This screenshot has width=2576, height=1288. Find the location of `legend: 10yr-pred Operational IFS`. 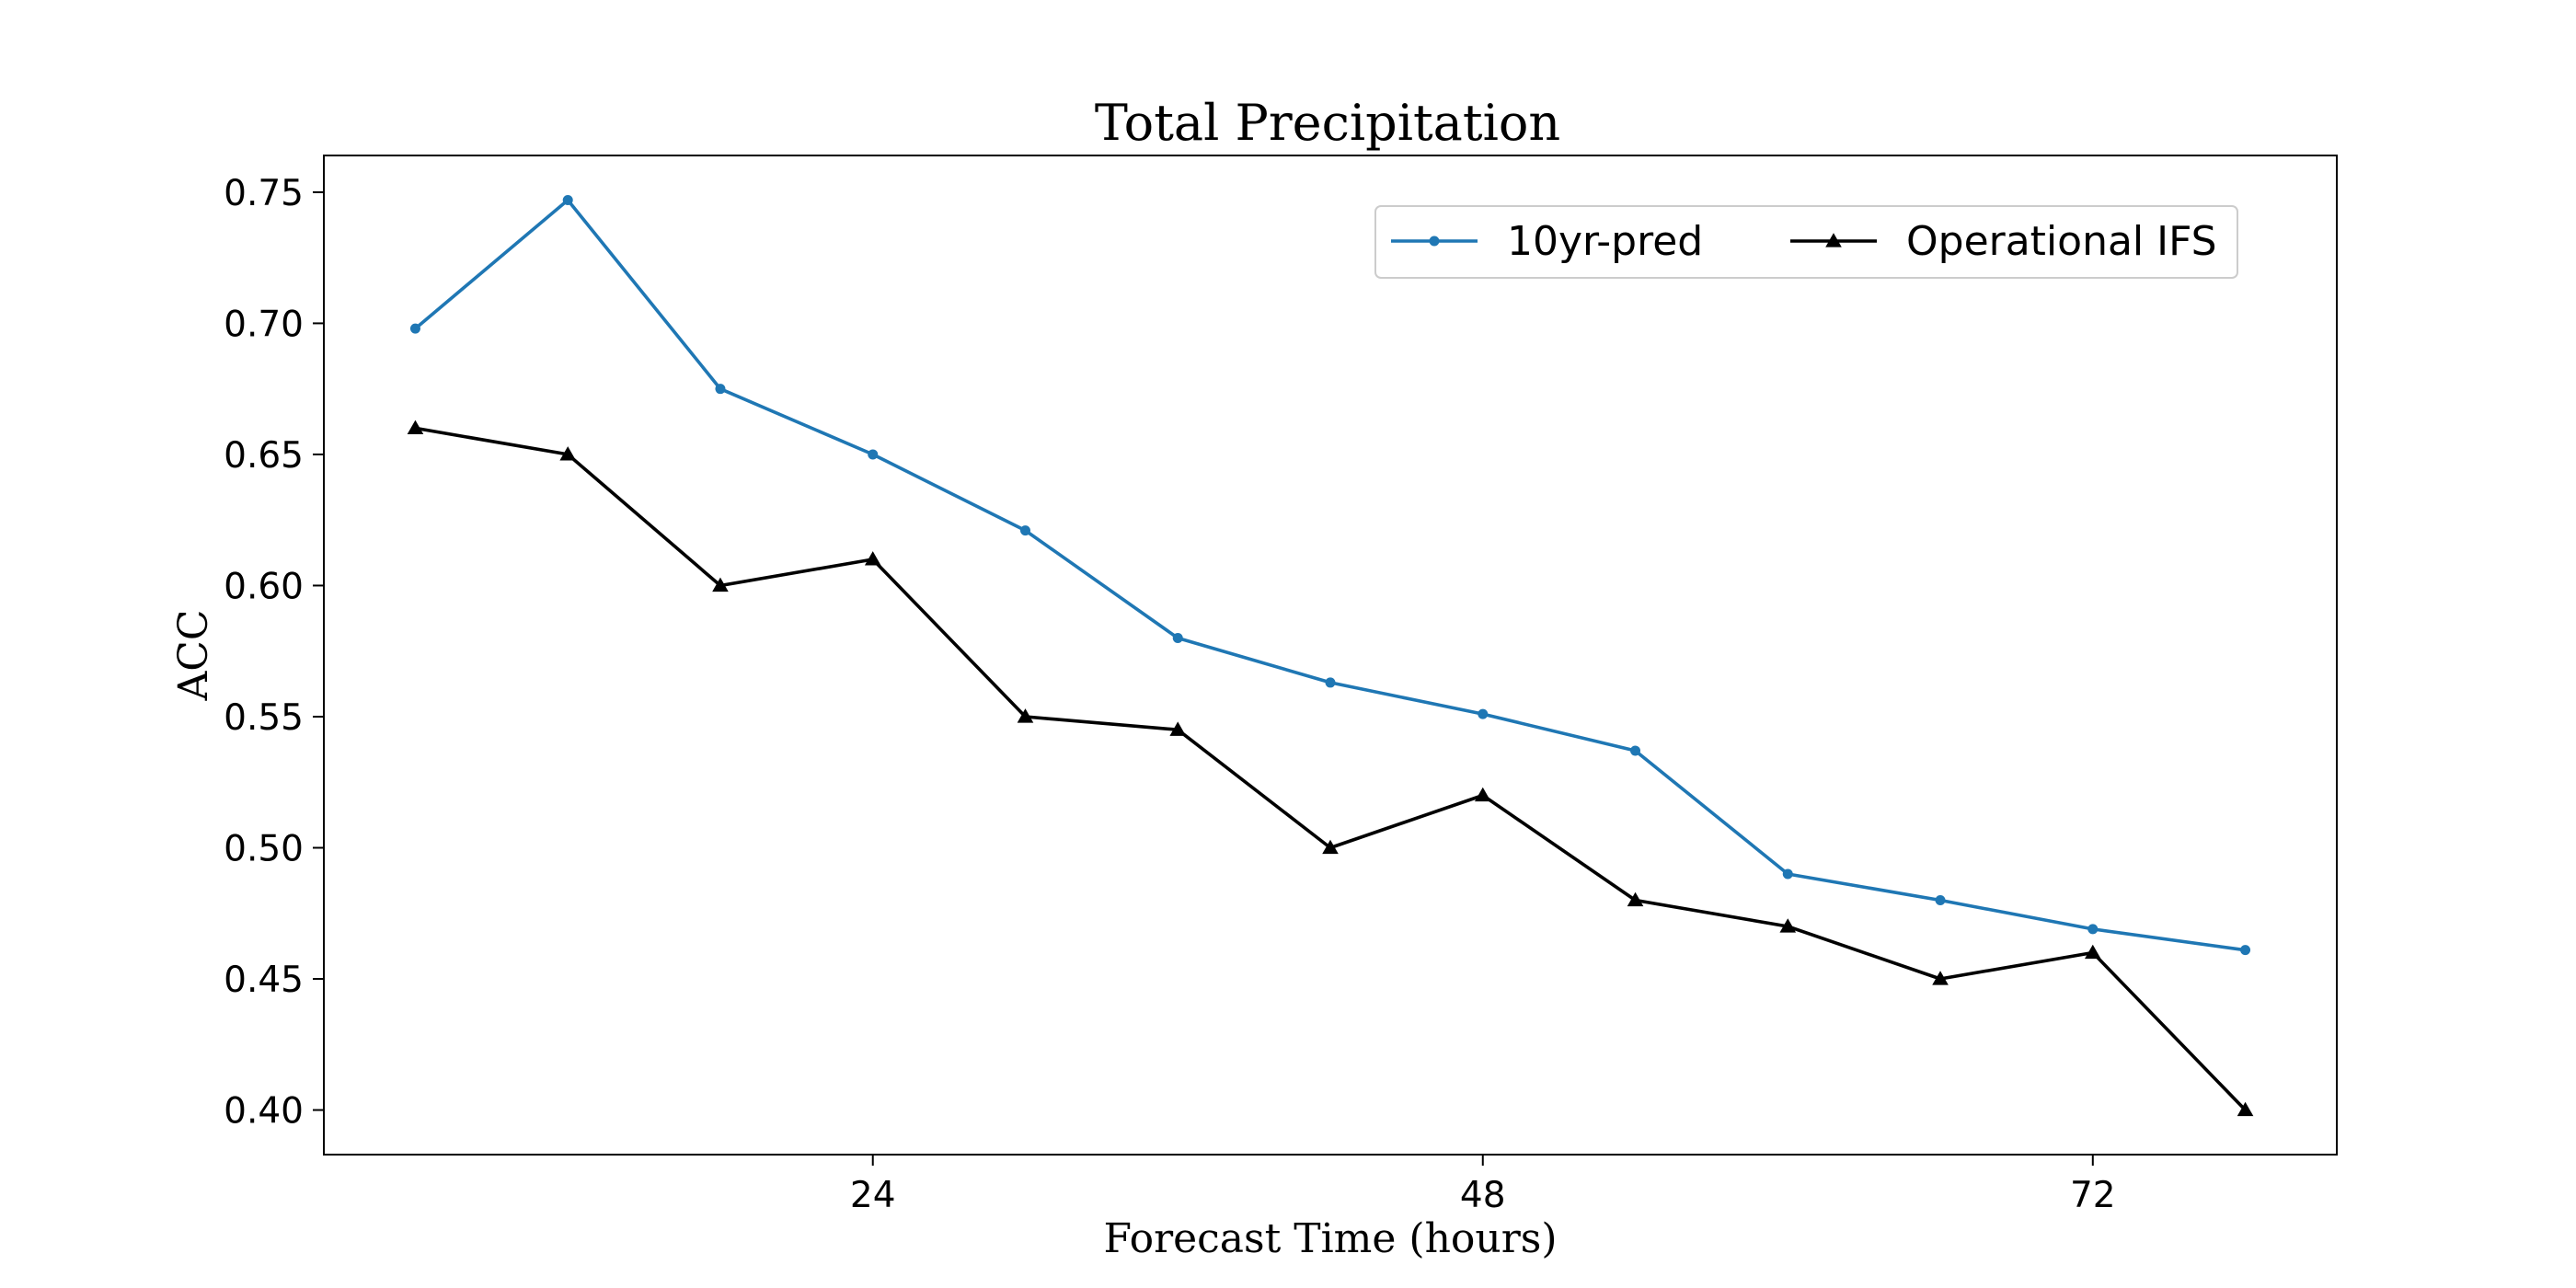

legend: 10yr-pred Operational IFS is located at coordinates (1806, 242).